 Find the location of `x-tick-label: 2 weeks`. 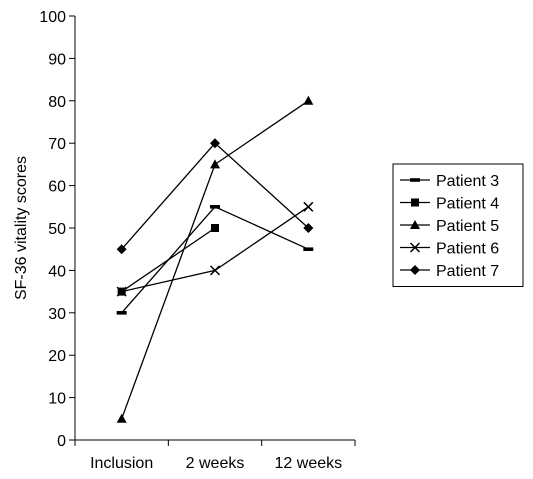

x-tick-label: 2 weeks is located at coordinates (215, 463).